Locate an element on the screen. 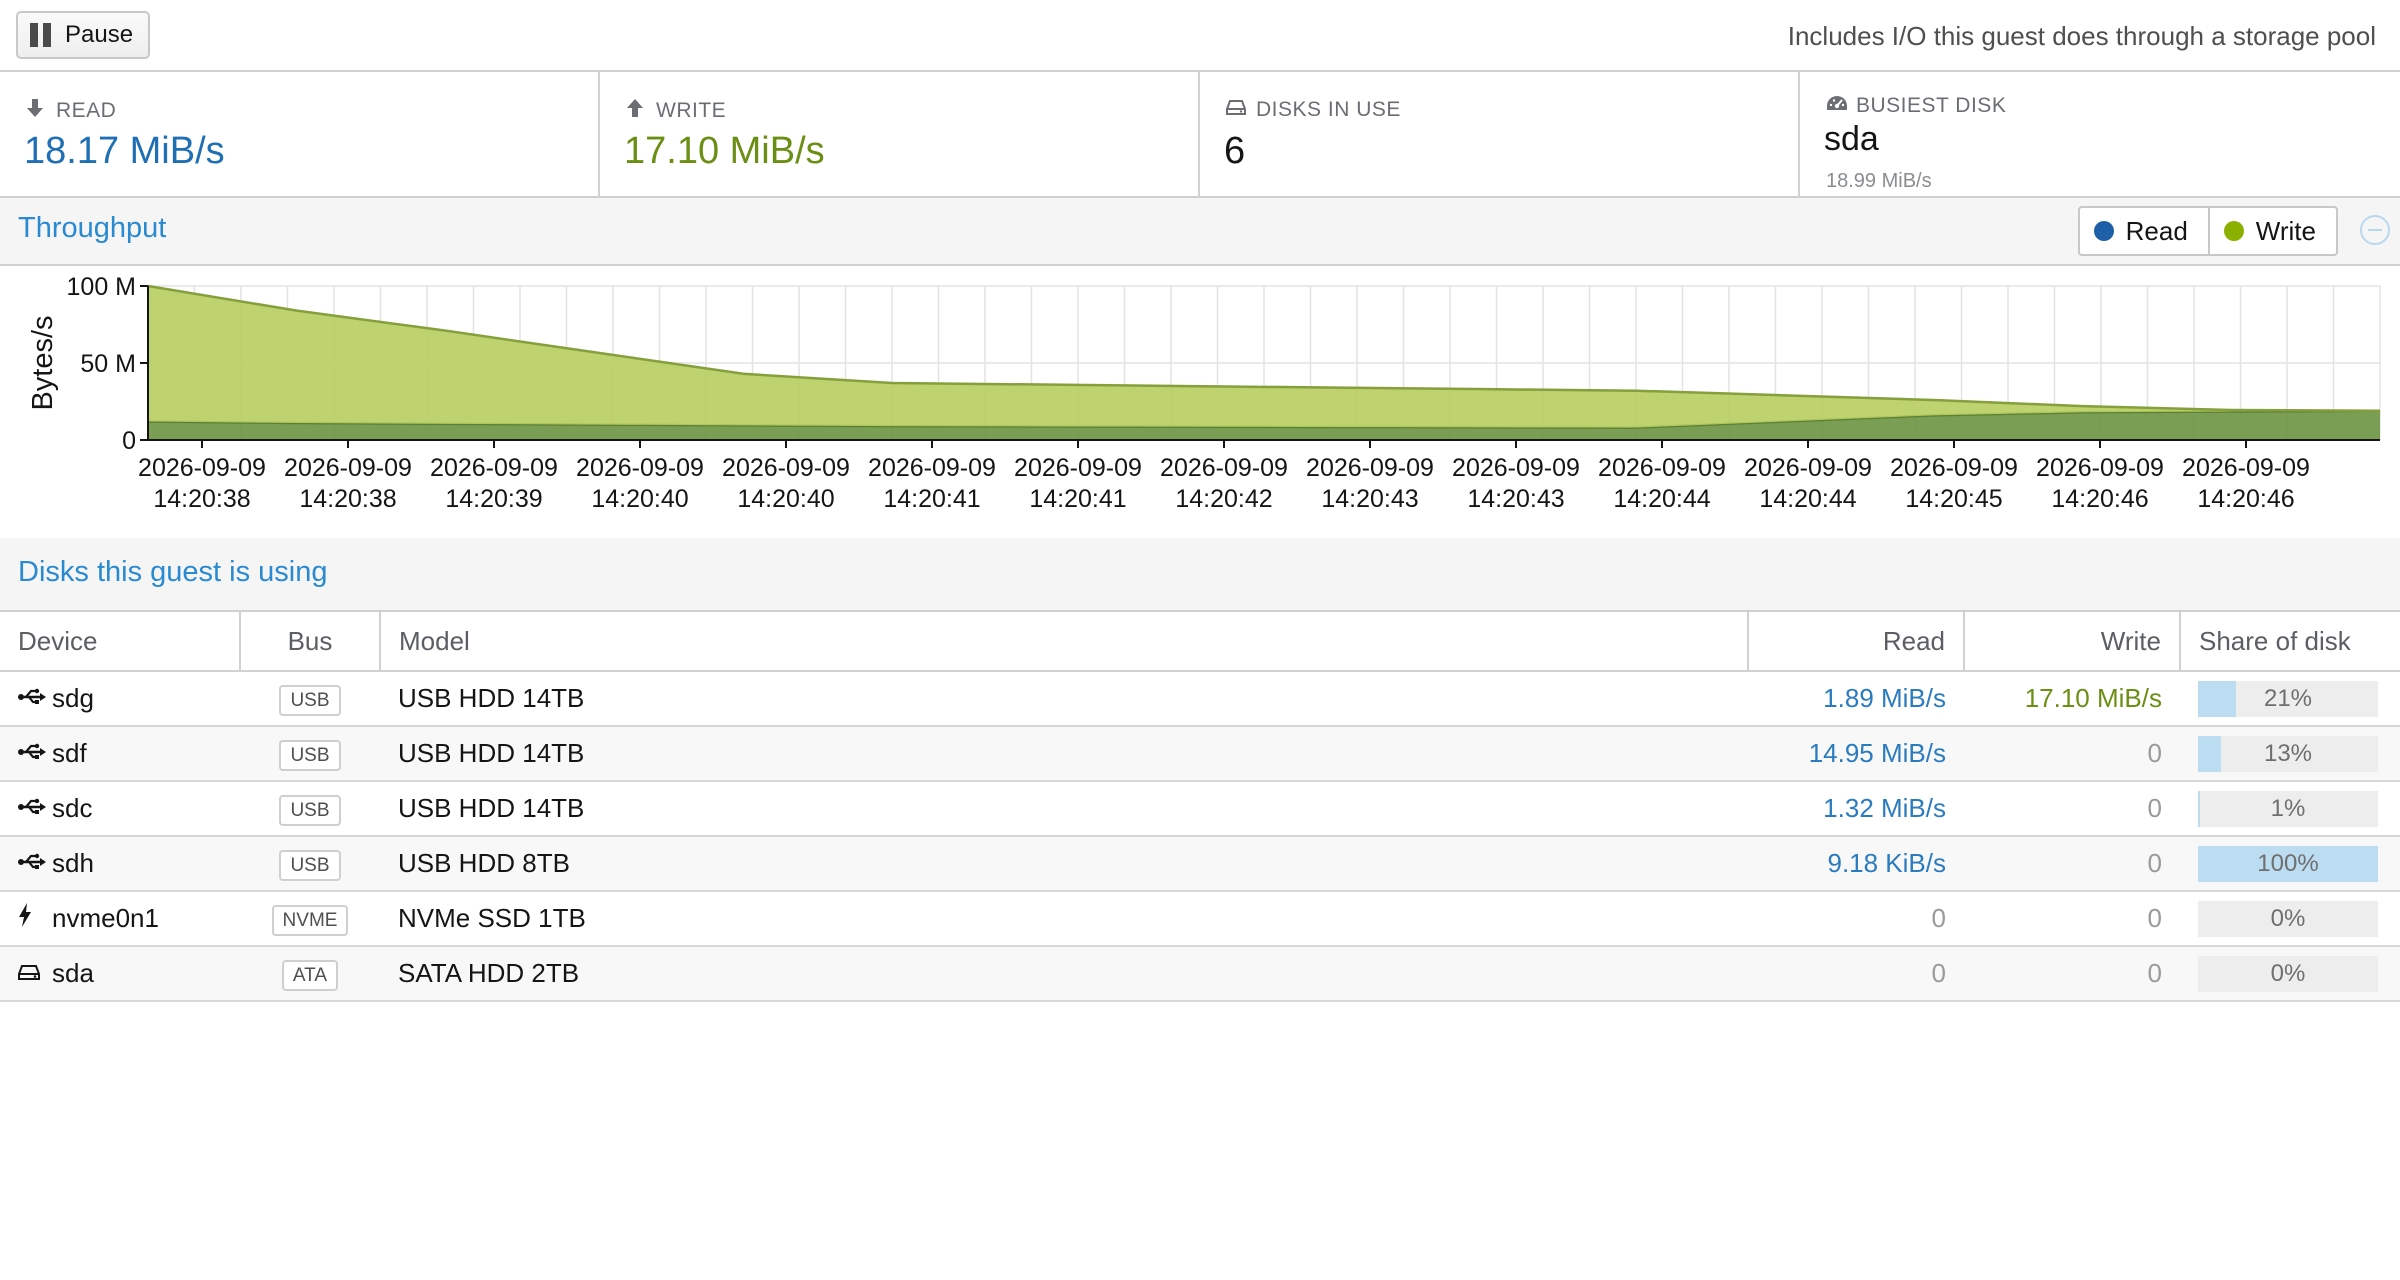  read-cell: 0 is located at coordinates (1856, 974).